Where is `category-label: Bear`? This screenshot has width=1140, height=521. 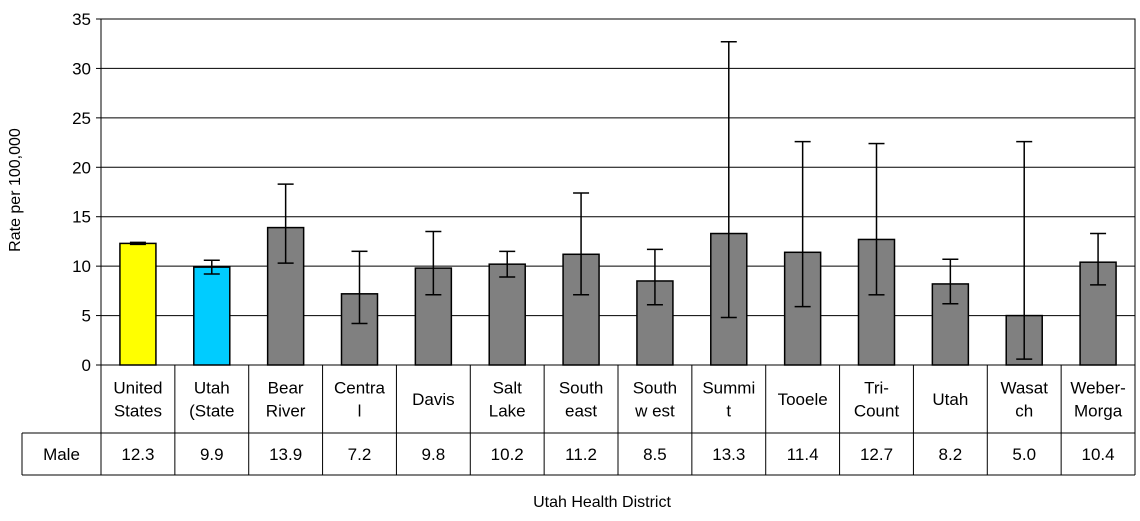 category-label: Bear is located at coordinates (286, 388).